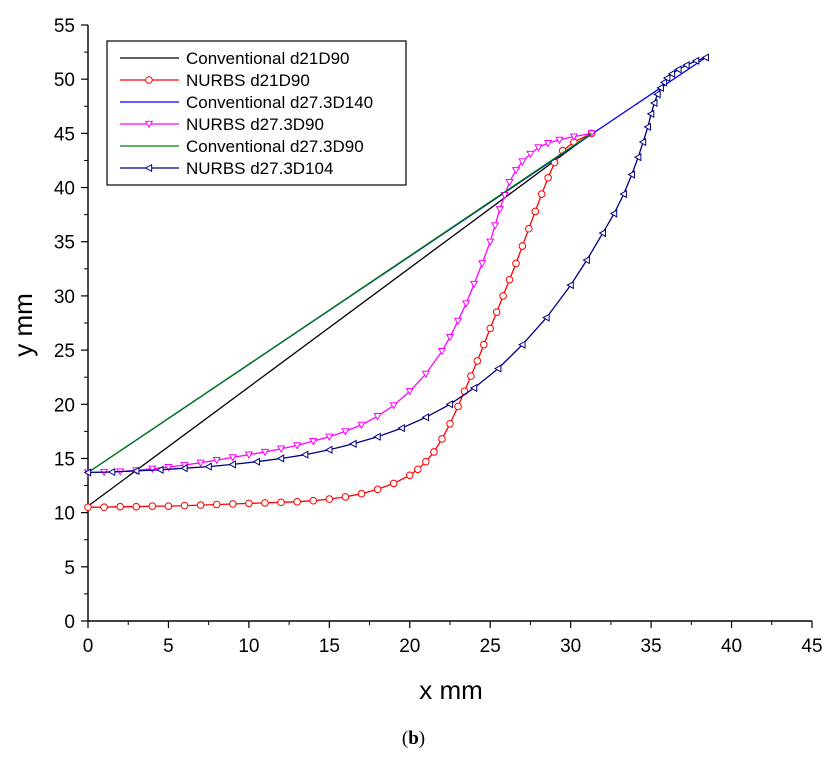  What do you see at coordinates (64, 134) in the screenshot?
I see `y-tick-label: 45` at bounding box center [64, 134].